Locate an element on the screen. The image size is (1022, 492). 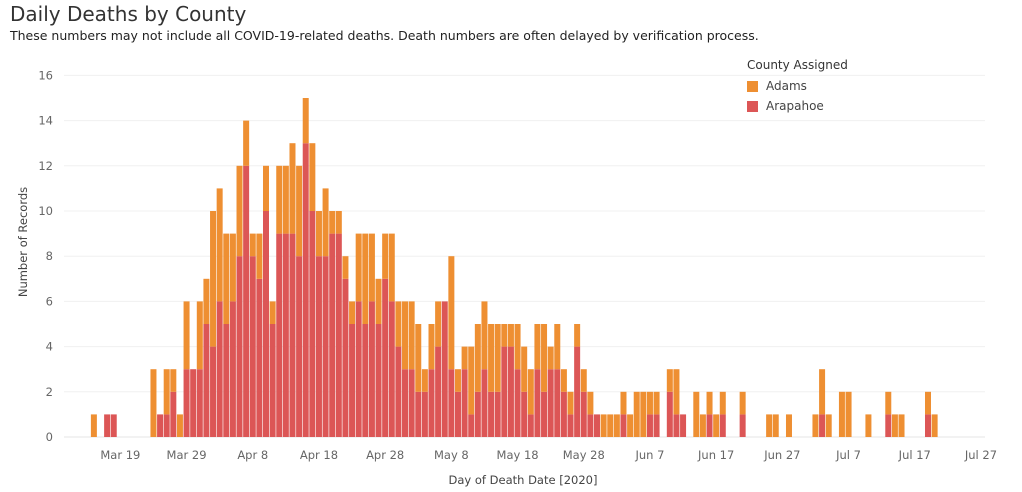
legend-item-adams: Adams is located at coordinates (797, 86).